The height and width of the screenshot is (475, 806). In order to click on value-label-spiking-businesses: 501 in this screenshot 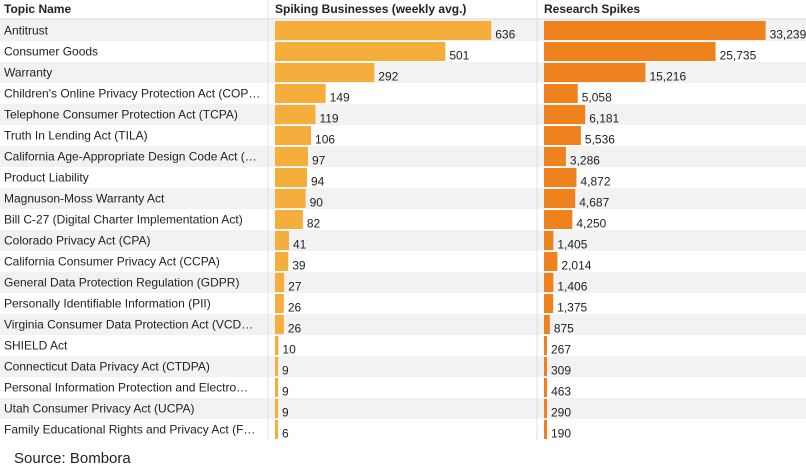, I will do `click(459, 56)`.